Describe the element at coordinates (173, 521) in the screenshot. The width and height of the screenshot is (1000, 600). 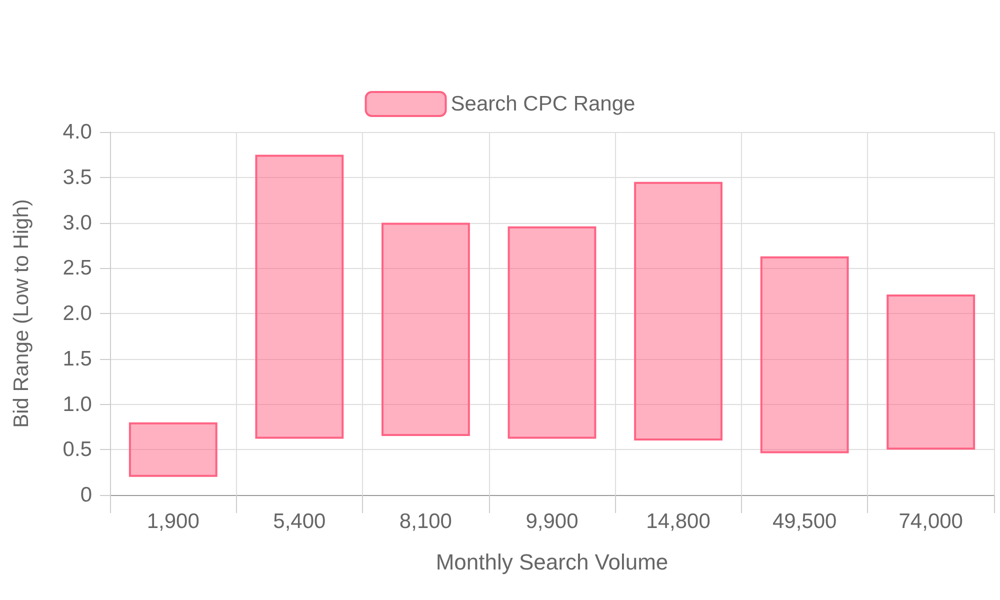
I see `x-tick-label: 1,900` at that location.